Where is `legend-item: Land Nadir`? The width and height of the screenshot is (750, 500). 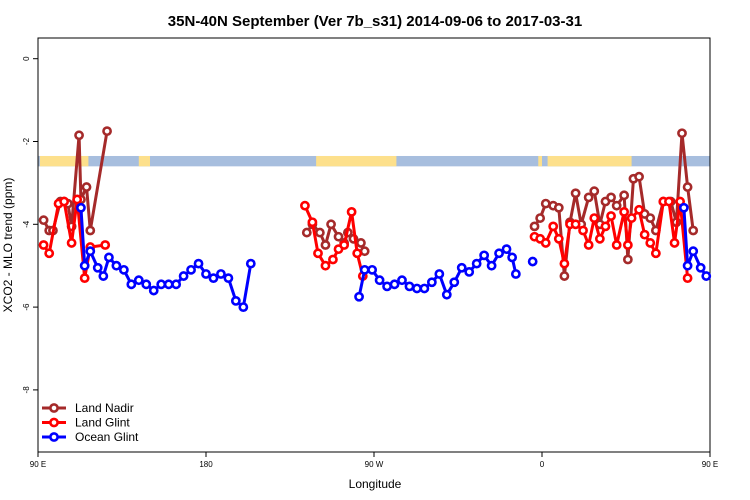
legend-item: Land Nadir is located at coordinates (88, 408).